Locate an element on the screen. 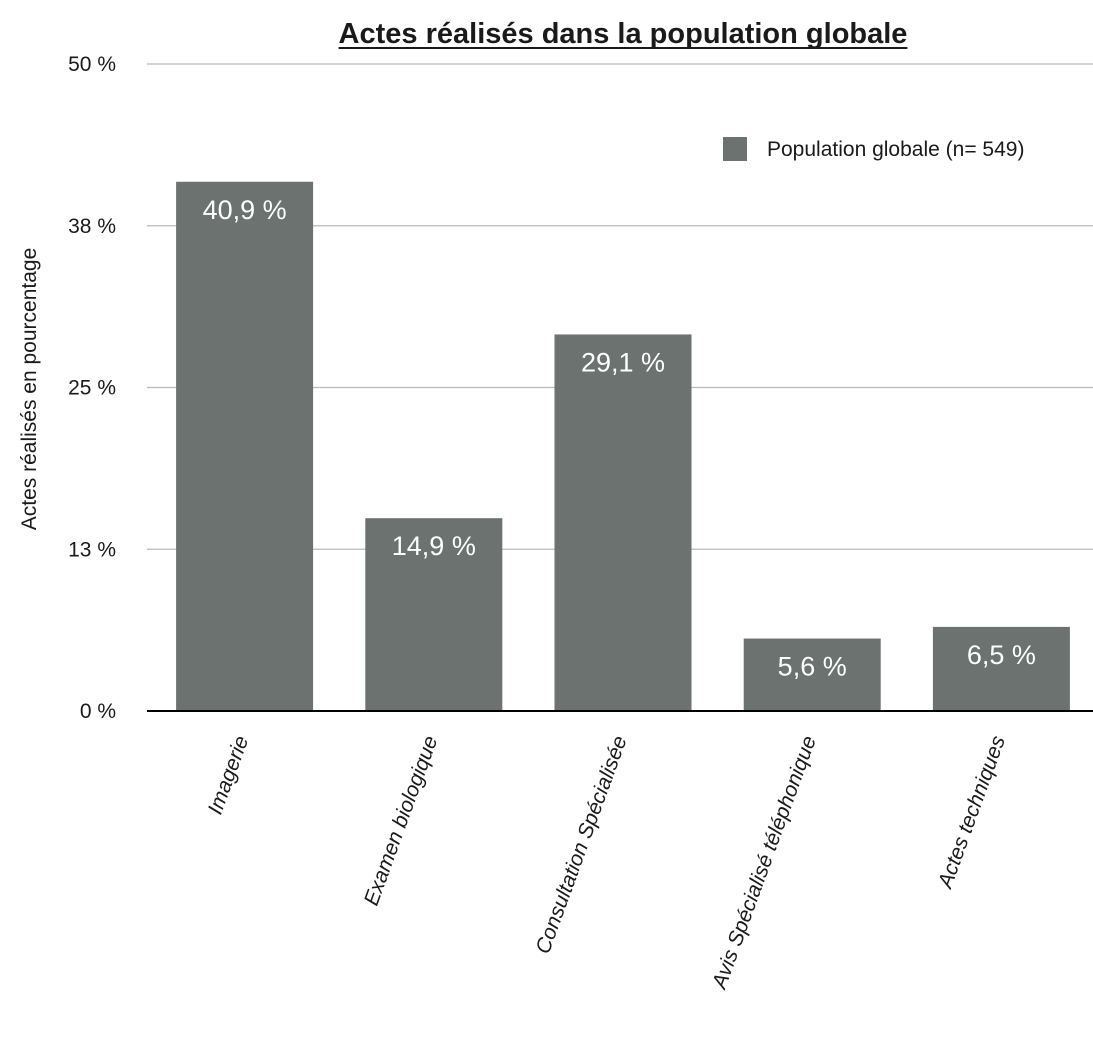  y-tick-label: 0 % is located at coordinates (98, 711).